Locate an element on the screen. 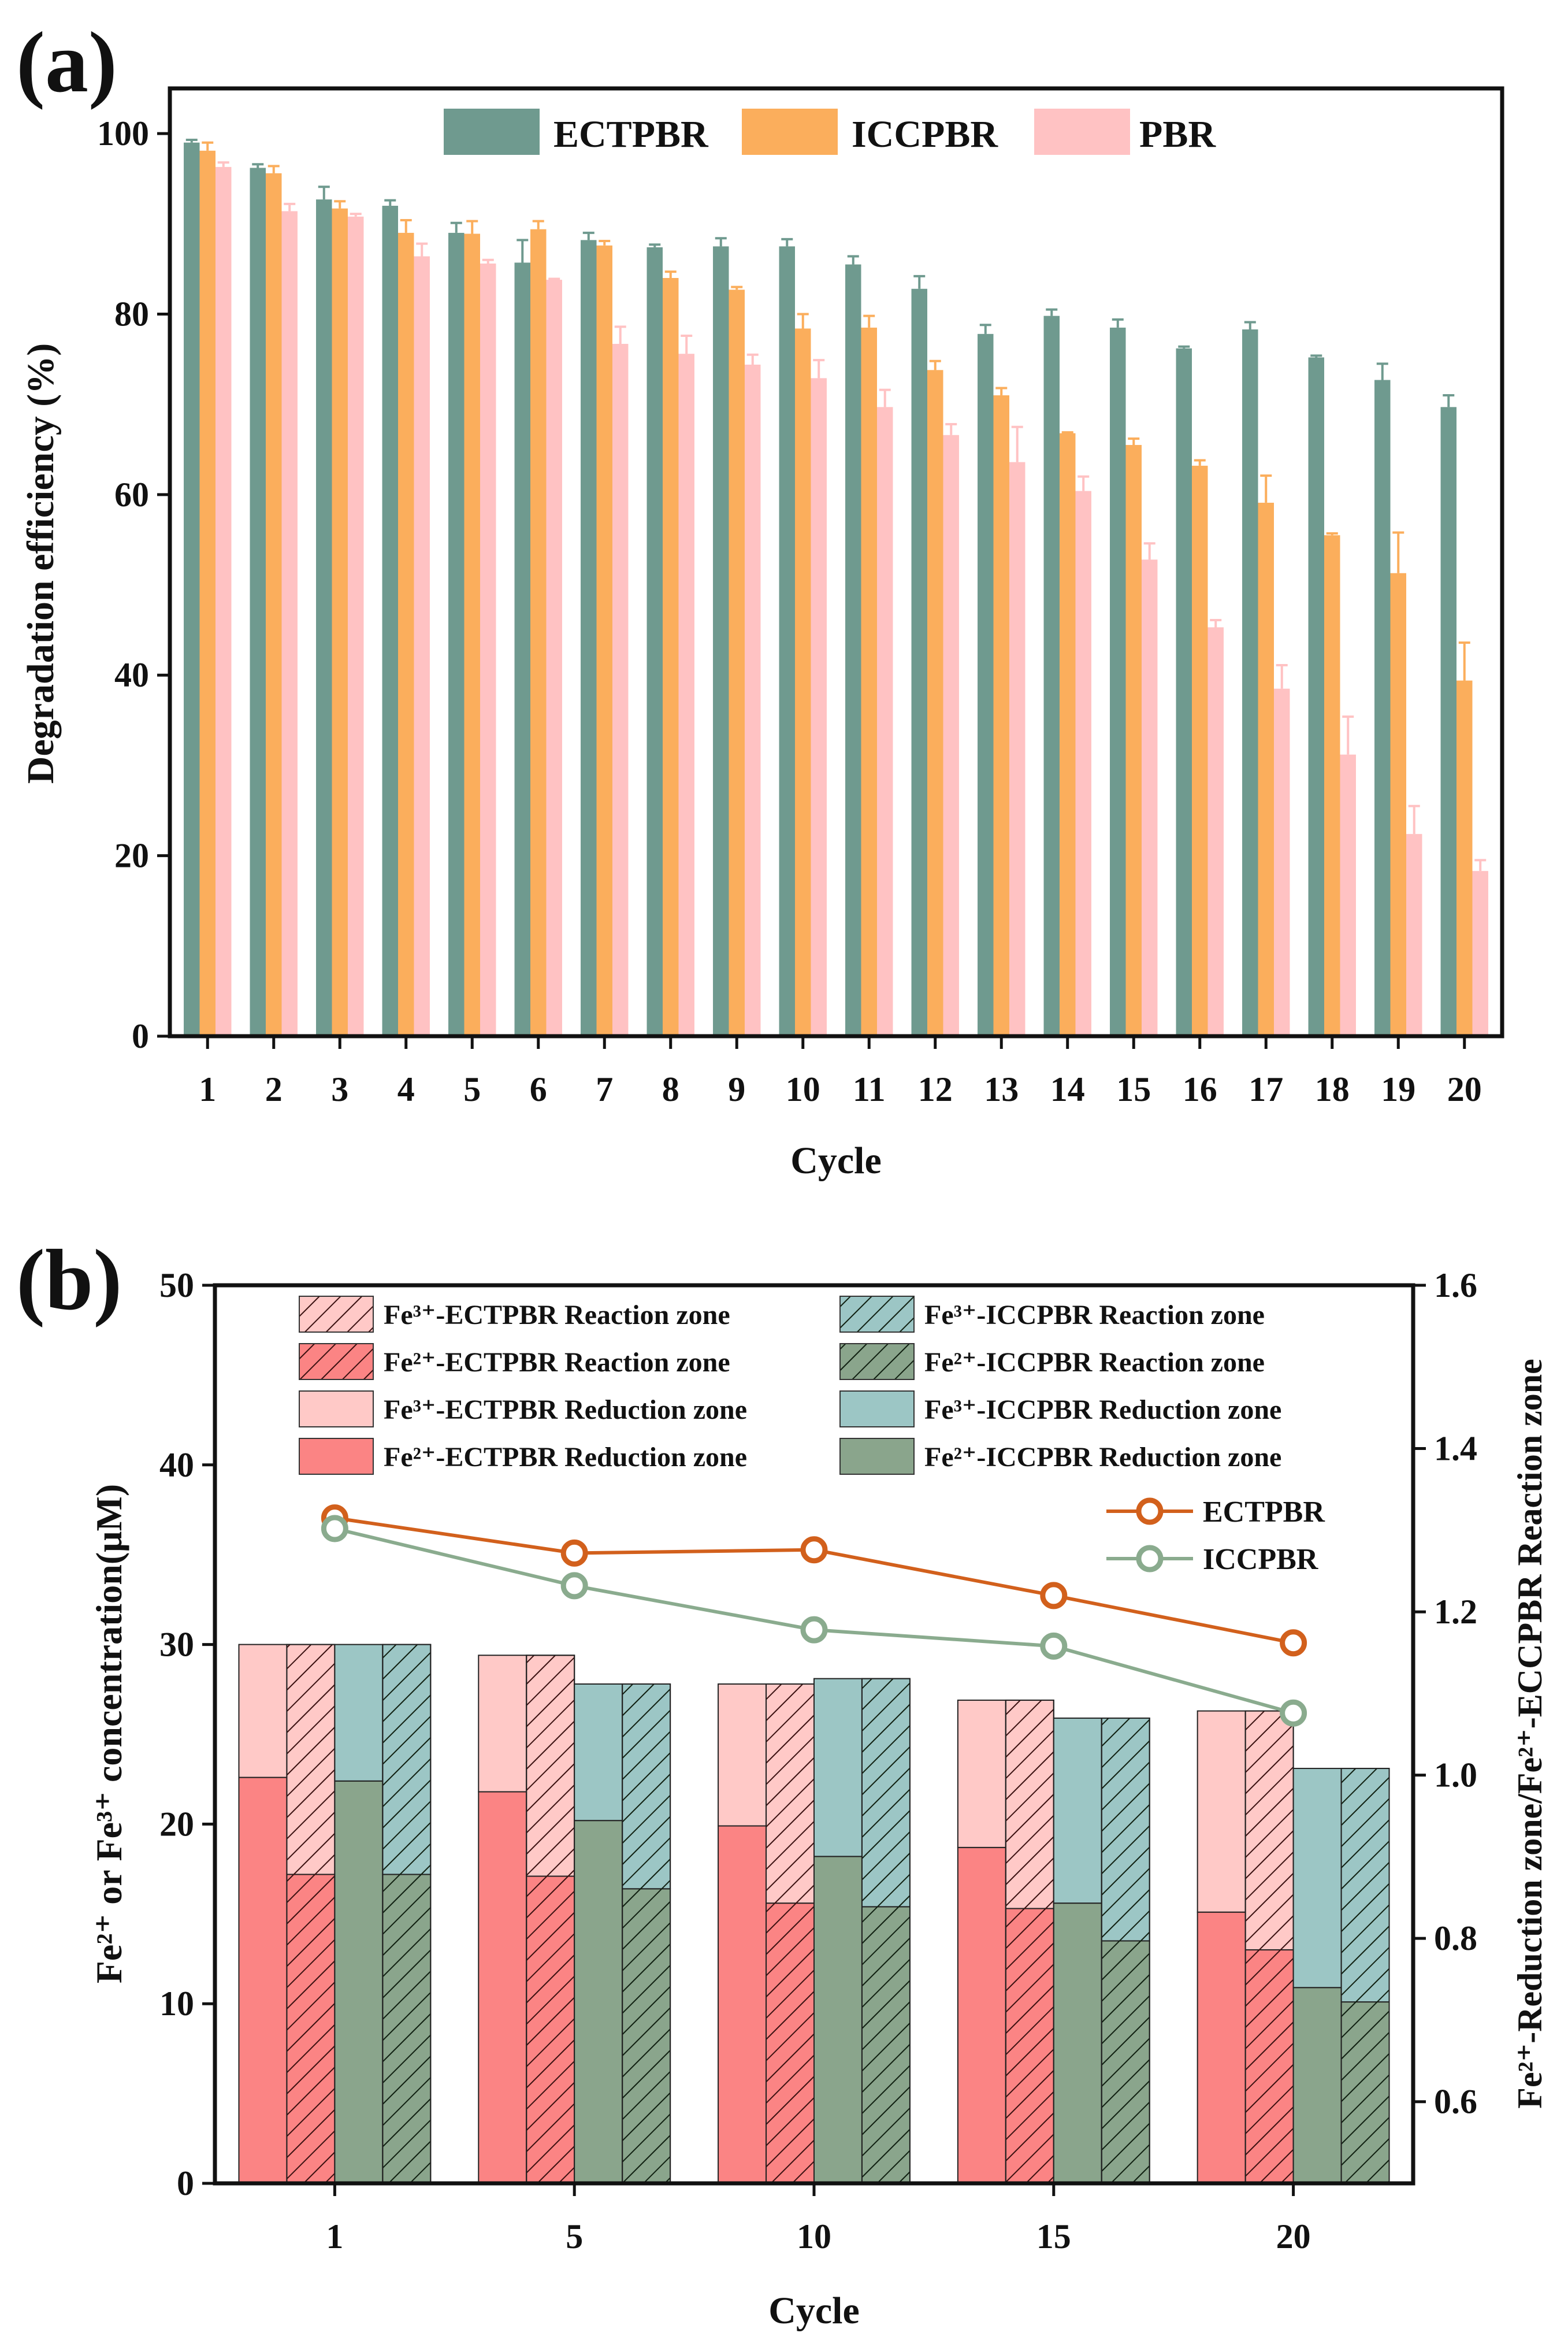 The image size is (1568, 2344). panel-a-label: (a) is located at coordinates (66, 62).